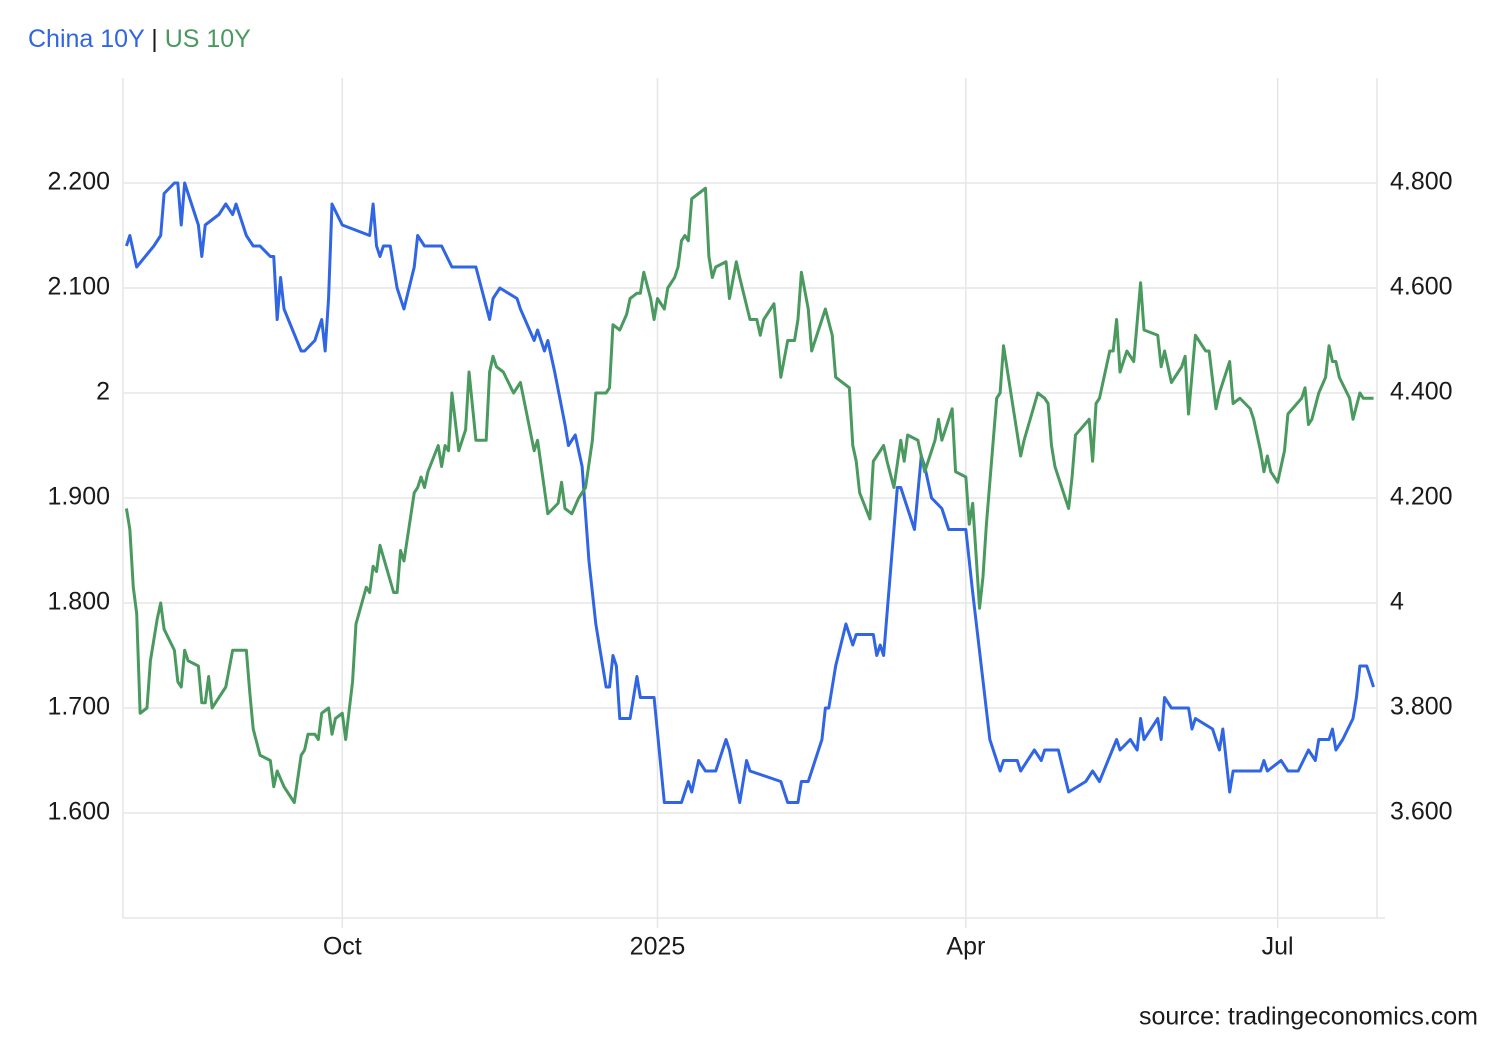 This screenshot has height=1040, width=1500. Describe the element at coordinates (86, 39) in the screenshot. I see `legend-entry: China 10Y` at that location.